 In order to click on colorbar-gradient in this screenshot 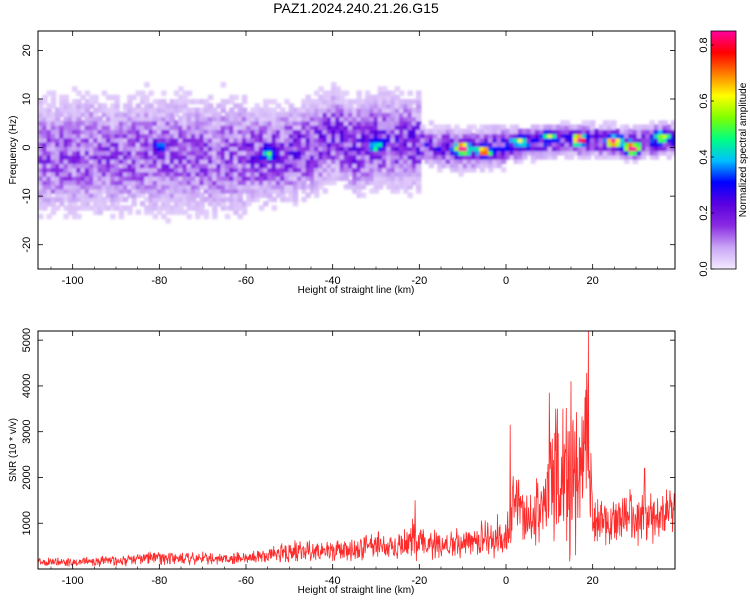, I will do `click(723, 150)`.